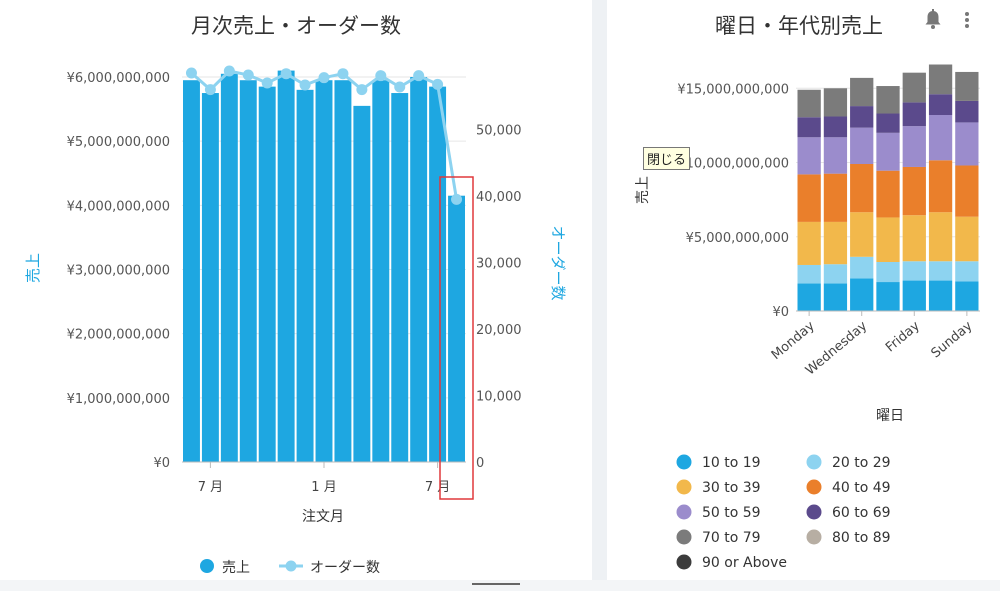  Describe the element at coordinates (814, 537) in the screenshot. I see `legend-marker` at that location.